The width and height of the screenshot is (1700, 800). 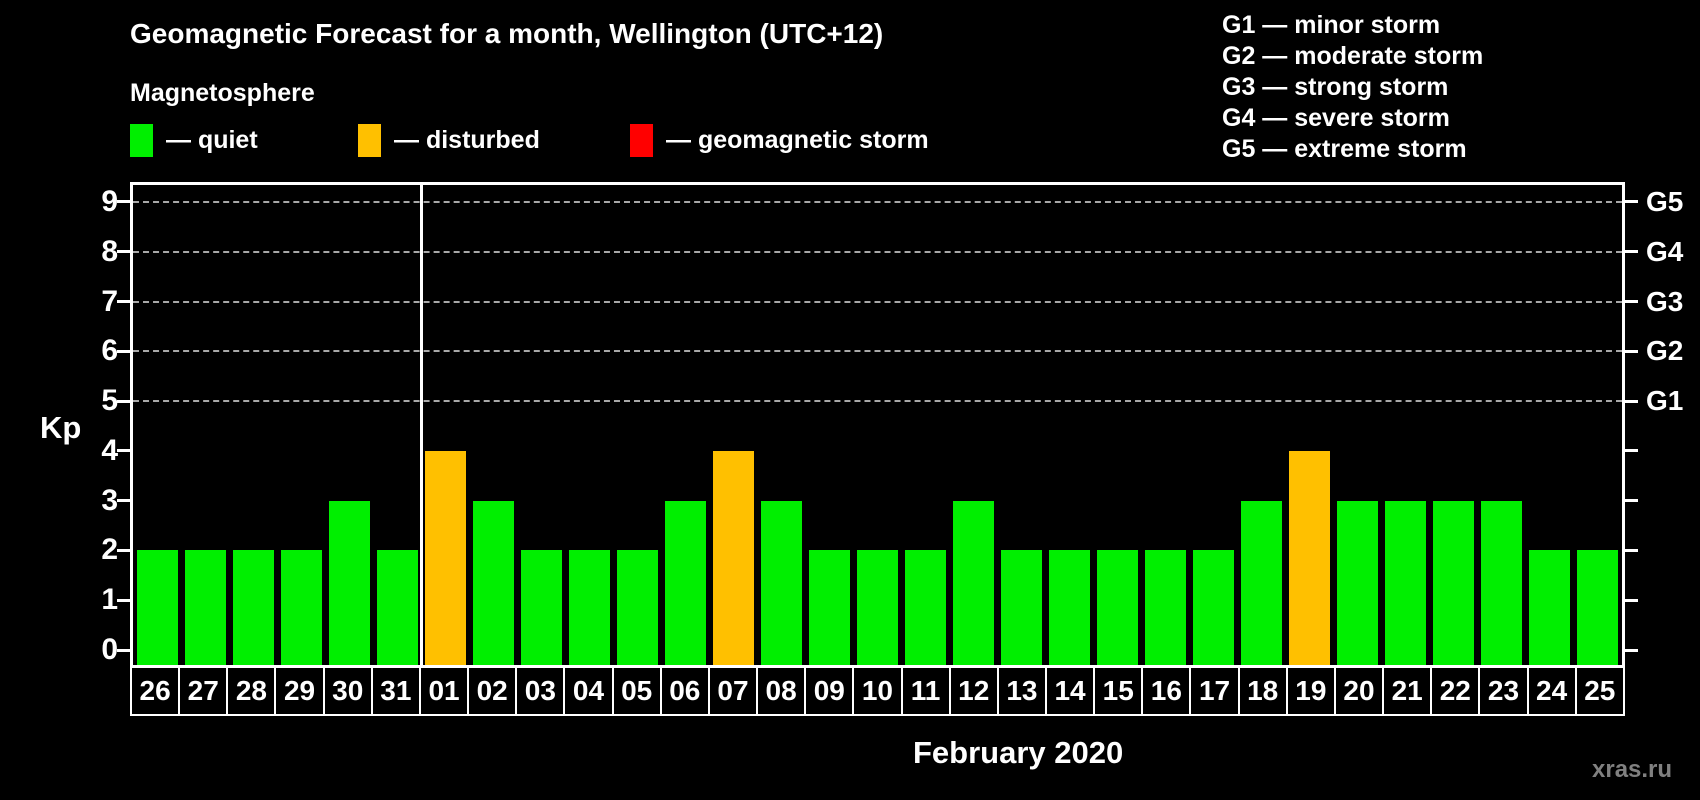 What do you see at coordinates (203, 691) in the screenshot?
I see `day-label-27: 27` at bounding box center [203, 691].